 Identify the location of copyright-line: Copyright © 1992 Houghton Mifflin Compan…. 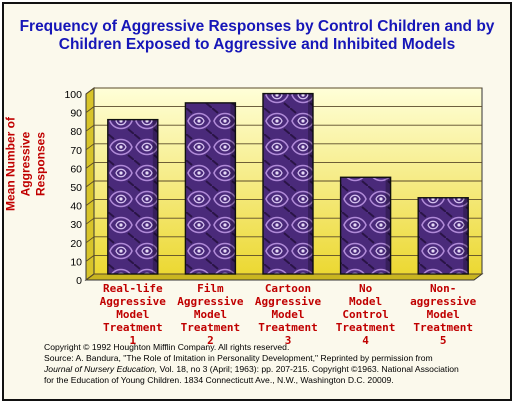
(167, 347).